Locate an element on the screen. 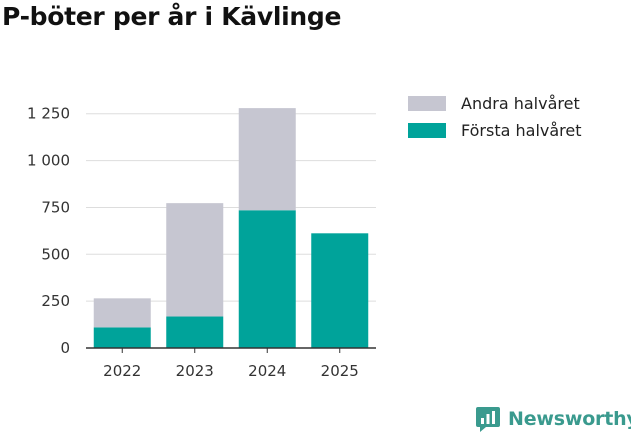  y-tick-label: 750 is located at coordinates (55, 207).